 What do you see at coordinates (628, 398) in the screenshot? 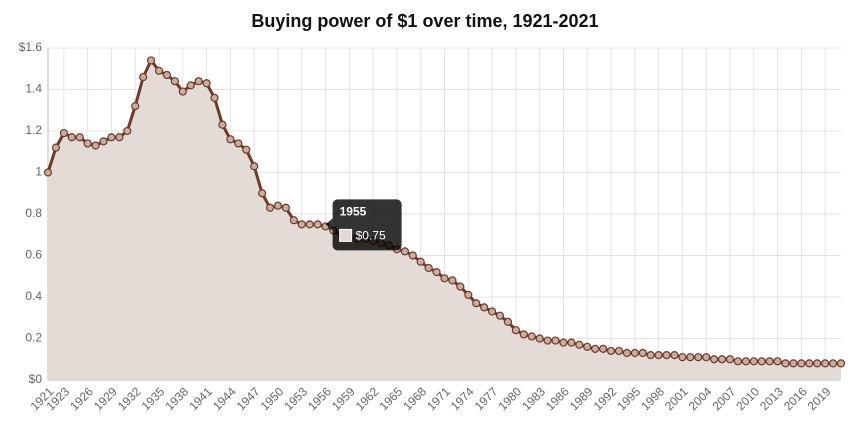
I see `x-tick-label: 1995` at bounding box center [628, 398].